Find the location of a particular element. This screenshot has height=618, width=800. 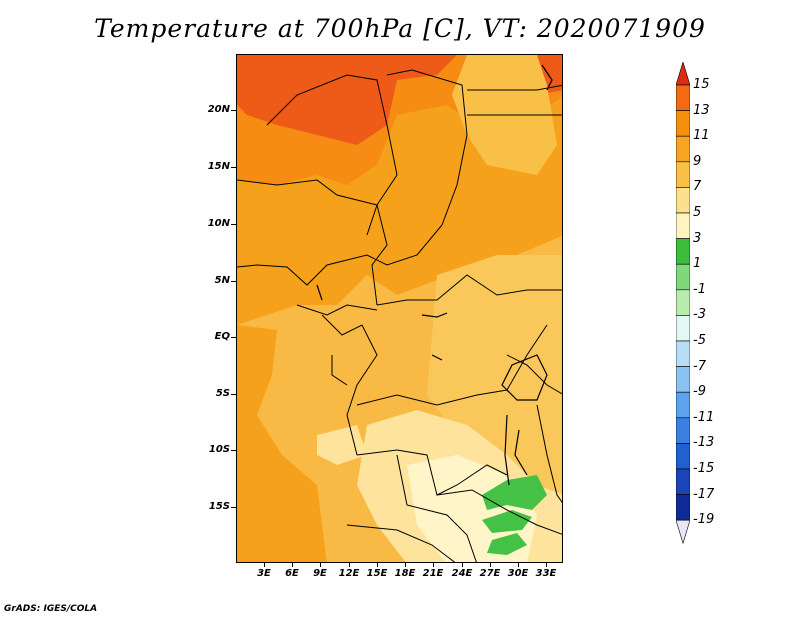

grads-credit: GrADS: IGES/COLA is located at coordinates (51, 609).